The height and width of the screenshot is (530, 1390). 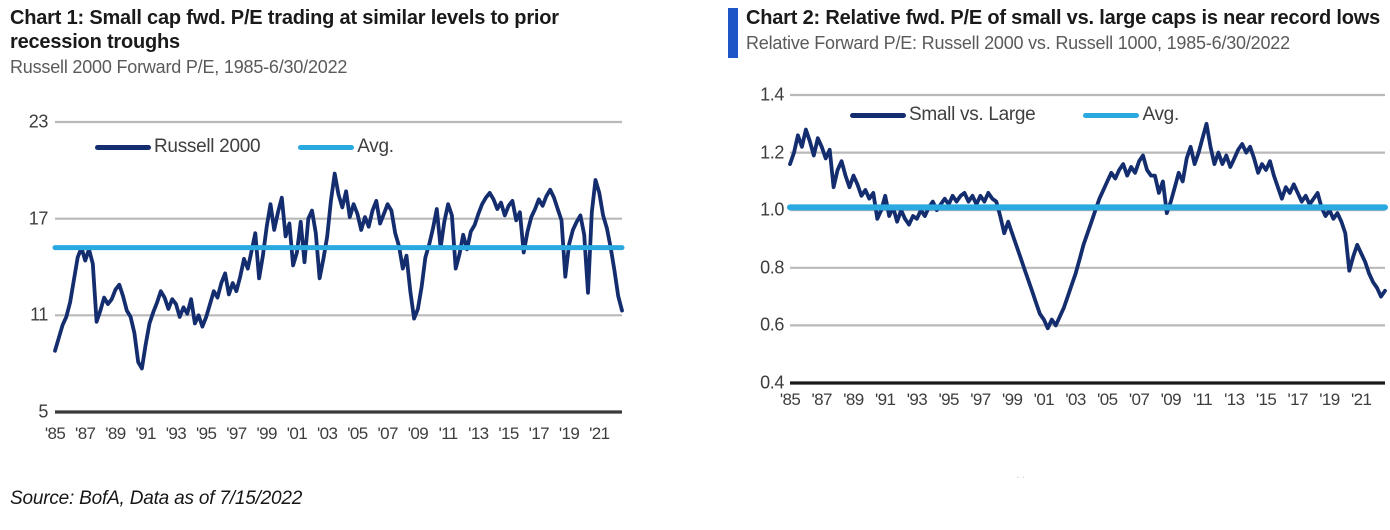 What do you see at coordinates (772, 382) in the screenshot?
I see `y-tick-label: 0.4` at bounding box center [772, 382].